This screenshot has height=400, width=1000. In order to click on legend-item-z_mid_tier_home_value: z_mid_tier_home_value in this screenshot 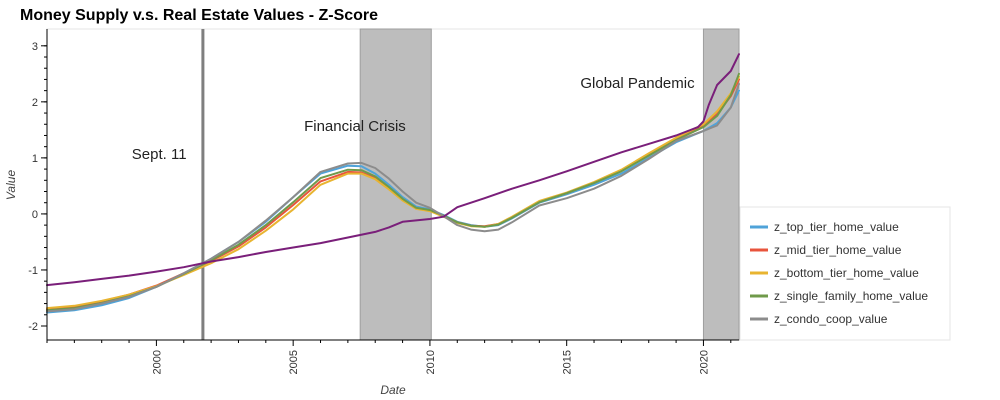, I will do `click(826, 250)`.